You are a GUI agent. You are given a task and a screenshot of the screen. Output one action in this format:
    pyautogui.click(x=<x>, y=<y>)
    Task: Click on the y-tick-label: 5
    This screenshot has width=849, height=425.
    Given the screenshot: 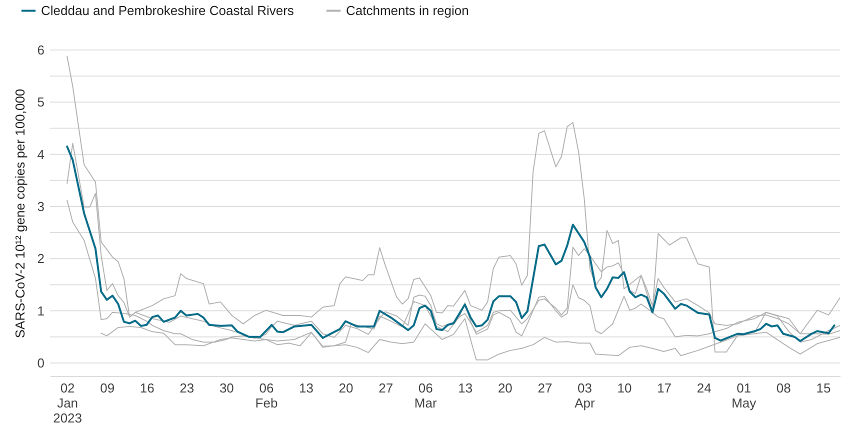 What is the action you would take?
    pyautogui.click(x=40, y=102)
    